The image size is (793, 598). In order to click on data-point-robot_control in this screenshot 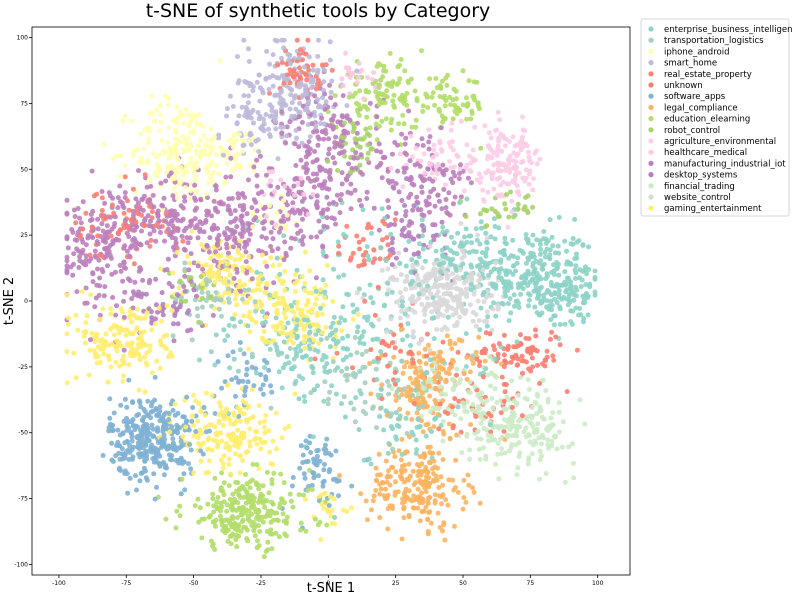, I will do `click(480, 214)`.